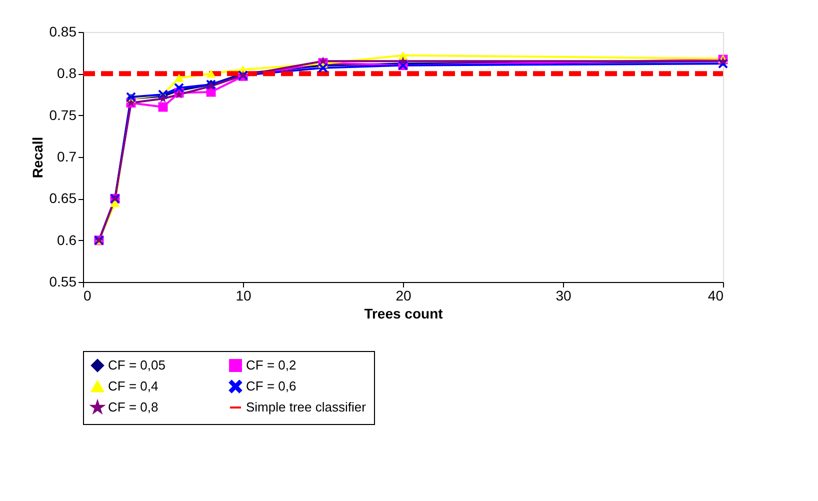  What do you see at coordinates (63, 282) in the screenshot?
I see `y-tick-label: 0.55` at bounding box center [63, 282].